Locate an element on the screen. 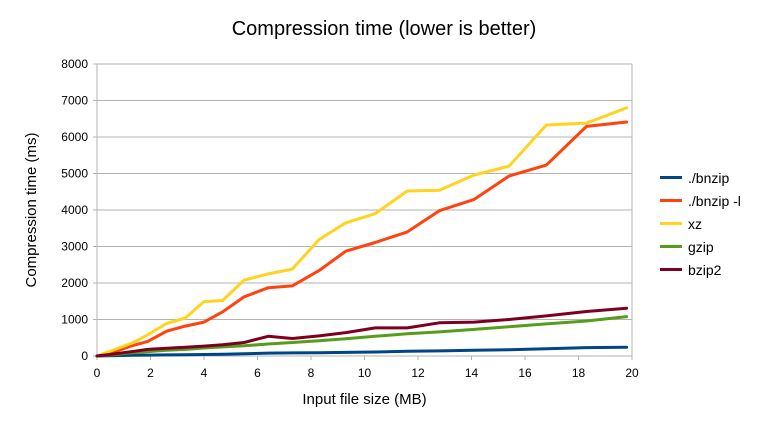 The image size is (768, 432). x-axis-label: Input file size (MB) is located at coordinates (364, 399).